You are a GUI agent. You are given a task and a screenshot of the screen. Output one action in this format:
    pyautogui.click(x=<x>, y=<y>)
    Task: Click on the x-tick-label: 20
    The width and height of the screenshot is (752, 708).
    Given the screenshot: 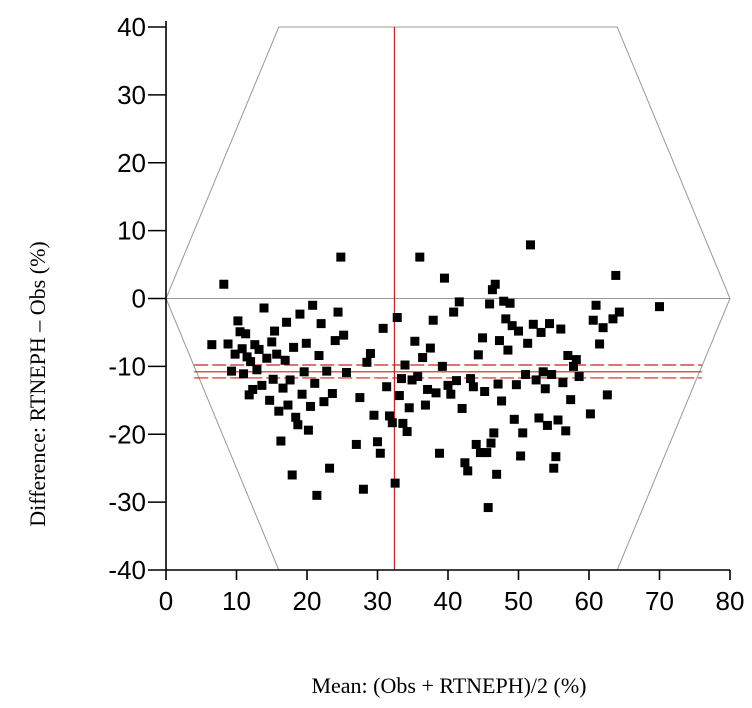 What is the action you would take?
    pyautogui.click(x=307, y=601)
    